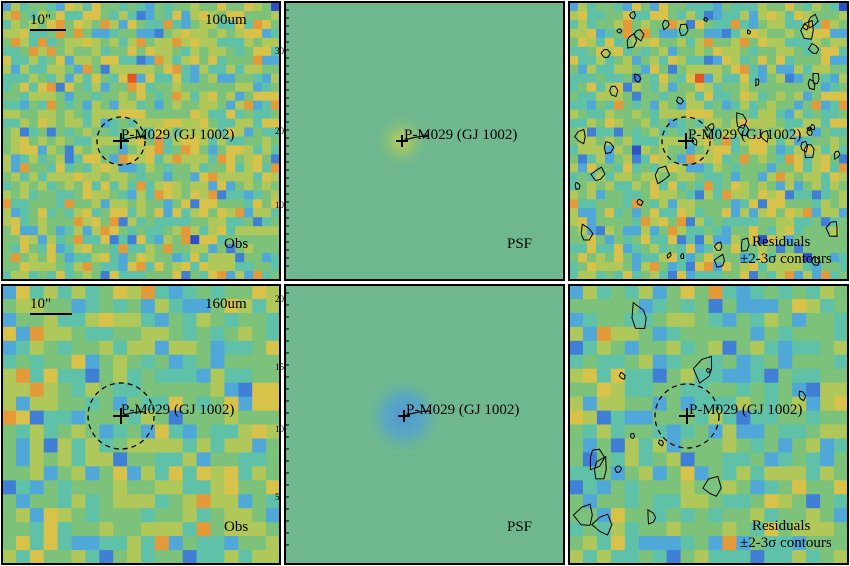 Image resolution: width=850 pixels, height=566 pixels. I want to click on band-label: 100um, so click(226, 20).